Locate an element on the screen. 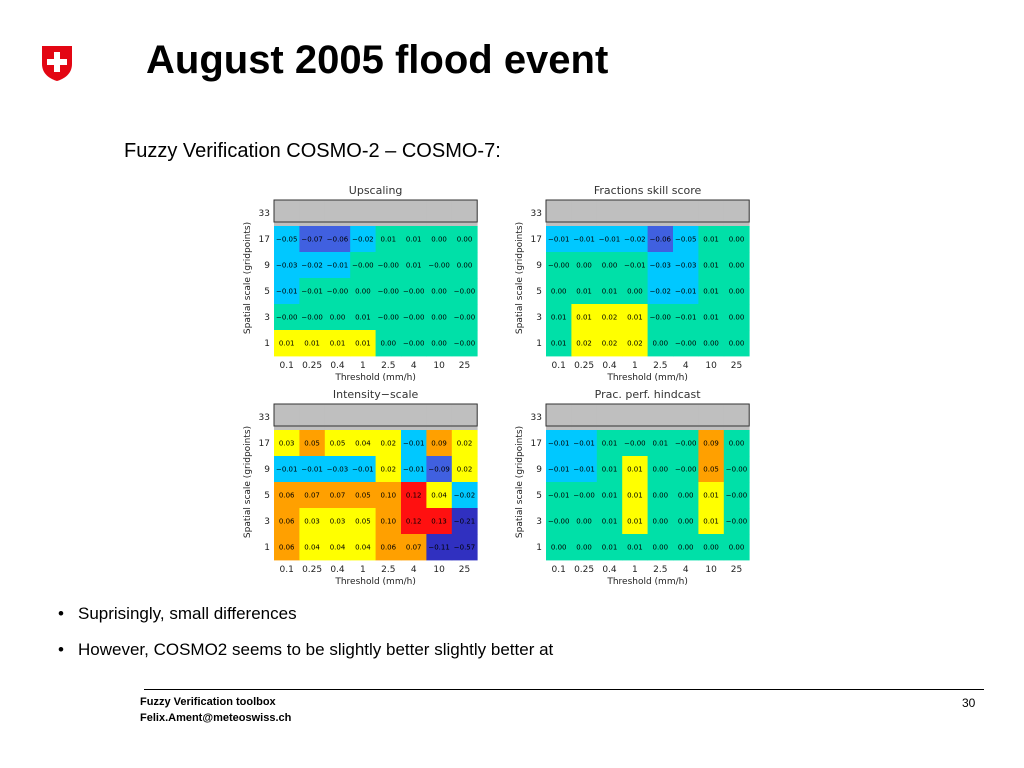  panel-title: Intensity−scale is located at coordinates (376, 394).